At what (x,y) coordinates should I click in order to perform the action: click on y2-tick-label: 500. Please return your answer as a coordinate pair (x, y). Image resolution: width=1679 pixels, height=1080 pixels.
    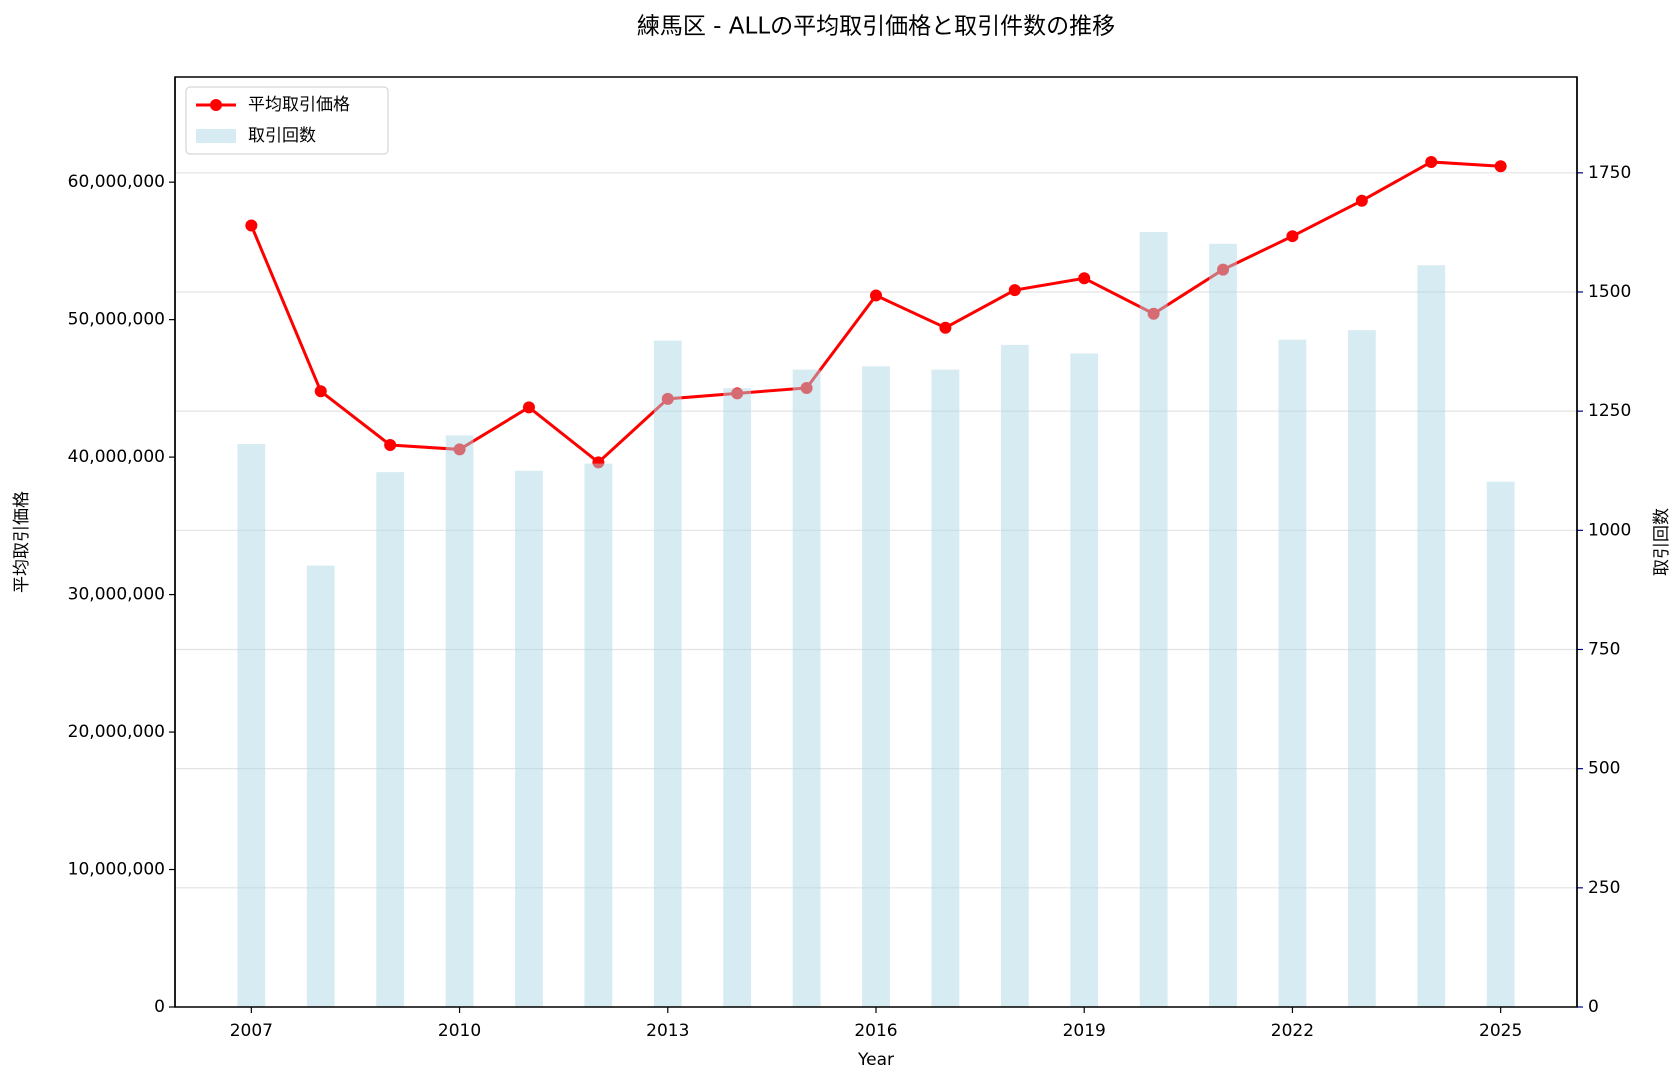
    Looking at the image, I should click on (1604, 769).